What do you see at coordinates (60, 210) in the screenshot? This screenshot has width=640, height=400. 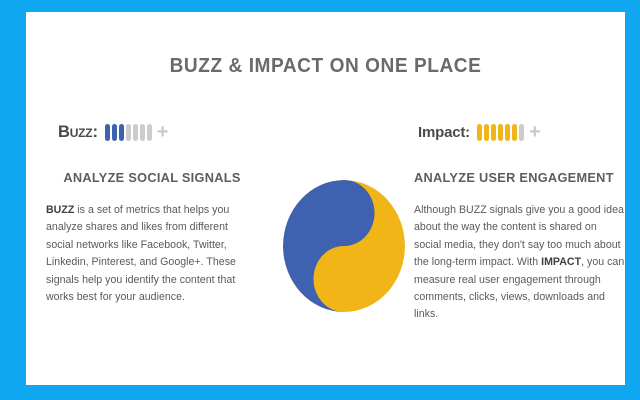 I see `left-body-lead-term: BUZZ` at bounding box center [60, 210].